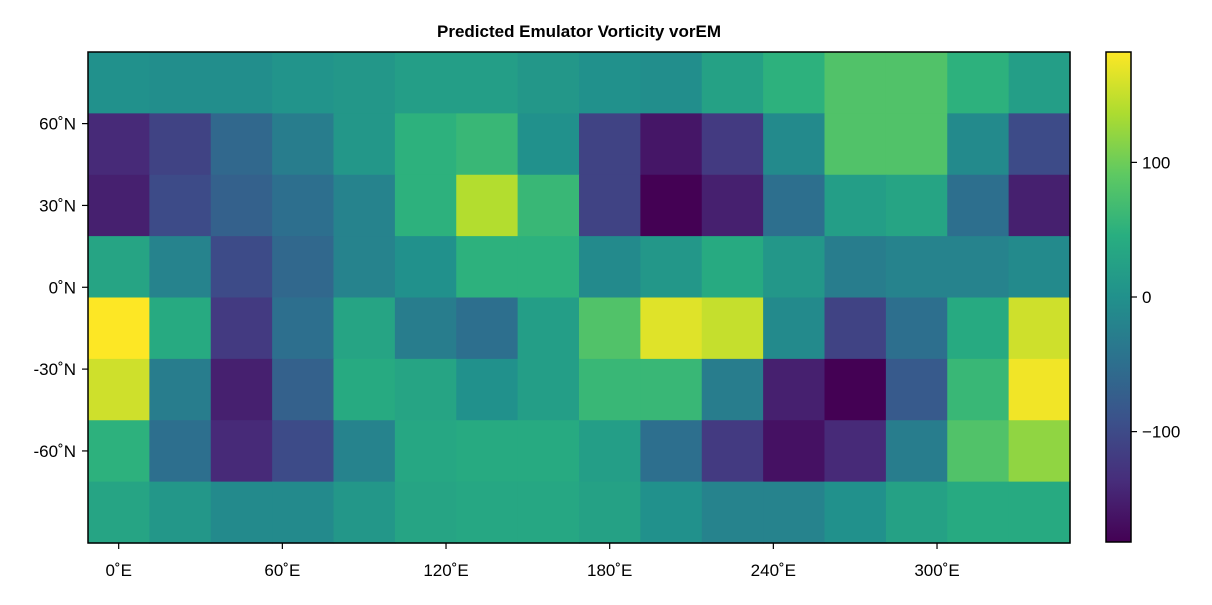 The image size is (1212, 605). I want to click on colorbar, so click(1118, 297).